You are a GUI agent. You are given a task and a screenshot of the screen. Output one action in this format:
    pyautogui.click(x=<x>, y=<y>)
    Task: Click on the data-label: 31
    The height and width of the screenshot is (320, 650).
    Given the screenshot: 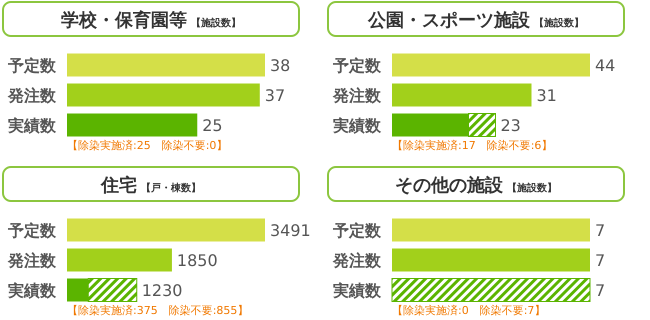 What is the action you would take?
    pyautogui.click(x=546, y=95)
    